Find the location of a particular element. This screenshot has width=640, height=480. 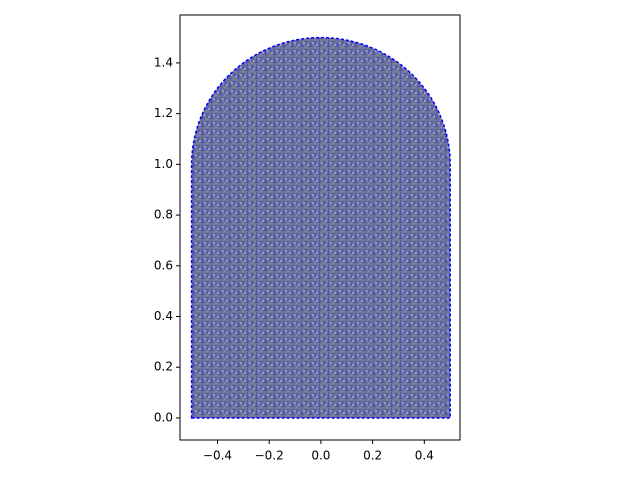

y-tick-label: 1.4 is located at coordinates (163, 62).